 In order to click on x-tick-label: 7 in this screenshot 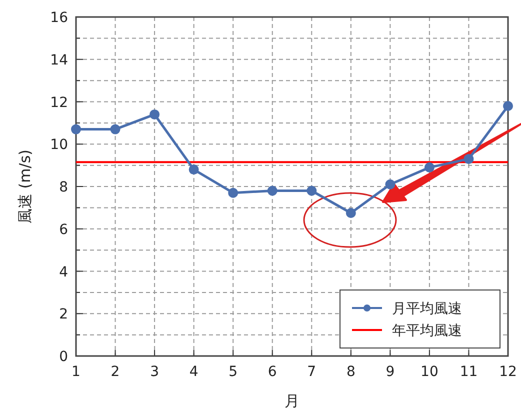, I will do `click(311, 372)`.